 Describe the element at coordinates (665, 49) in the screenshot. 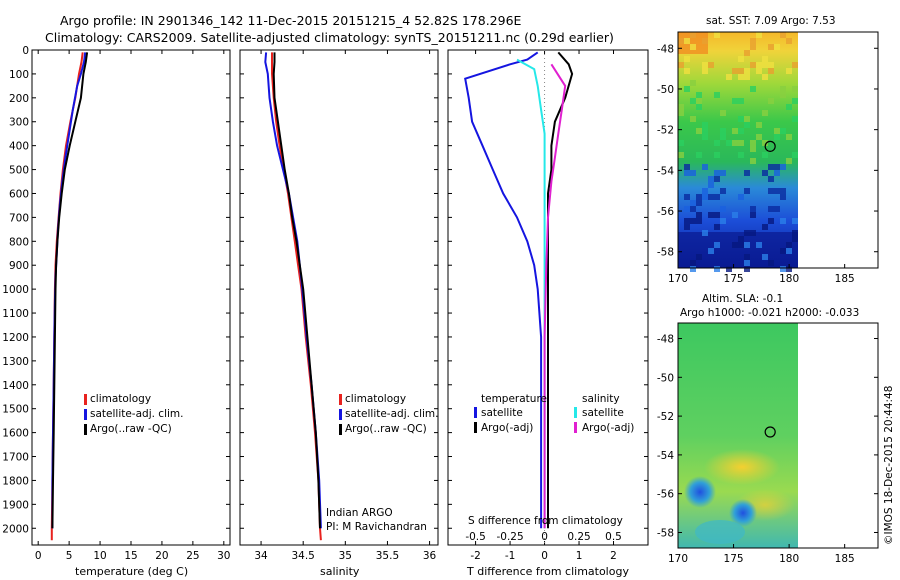

I see `sst-ytick-label: -48` at that location.